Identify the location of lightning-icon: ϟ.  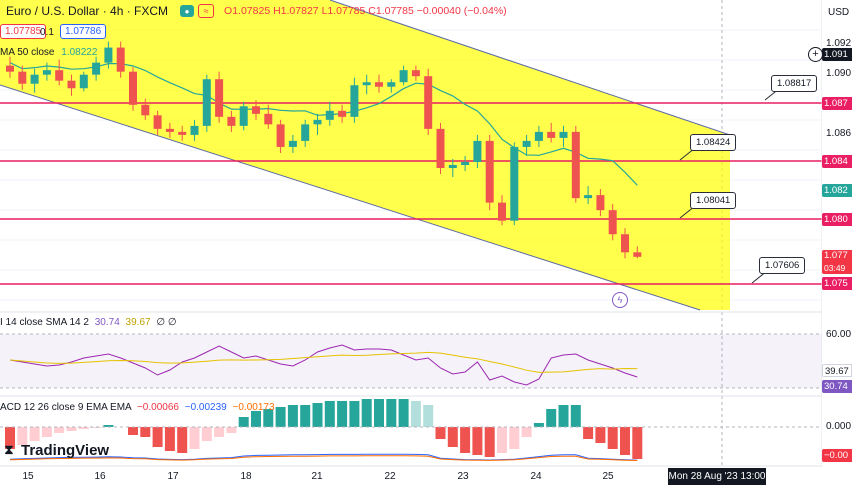
(620, 300).